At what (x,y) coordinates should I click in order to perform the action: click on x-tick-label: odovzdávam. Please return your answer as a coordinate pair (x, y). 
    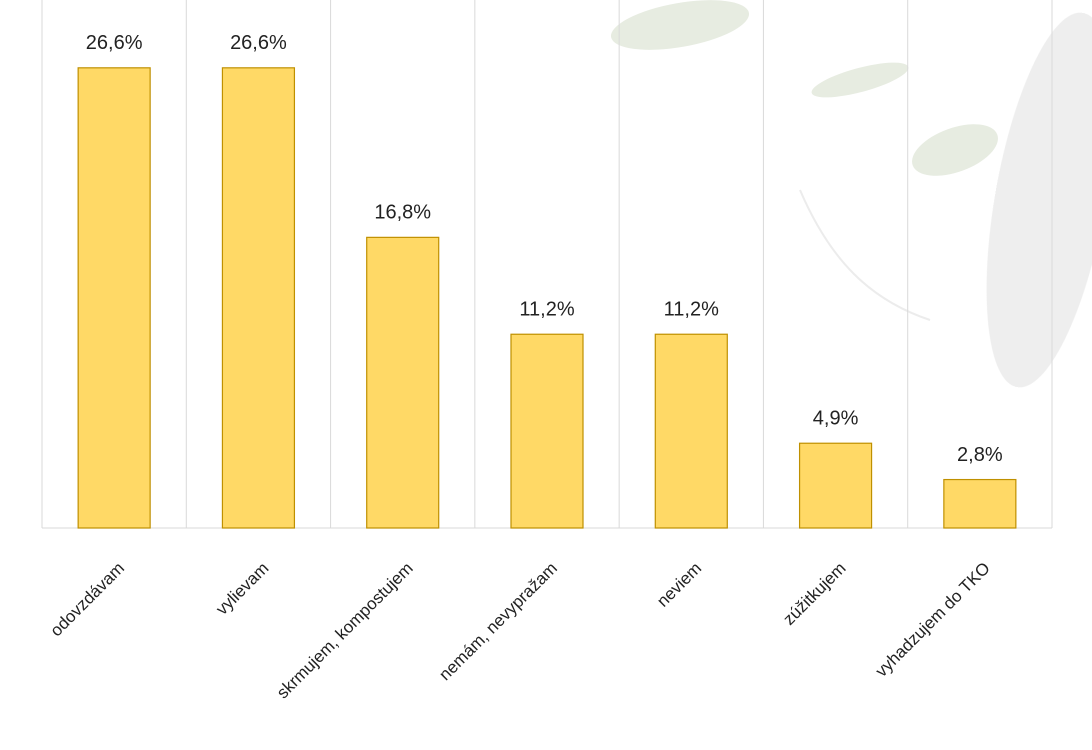
    Looking at the image, I should click on (88, 600).